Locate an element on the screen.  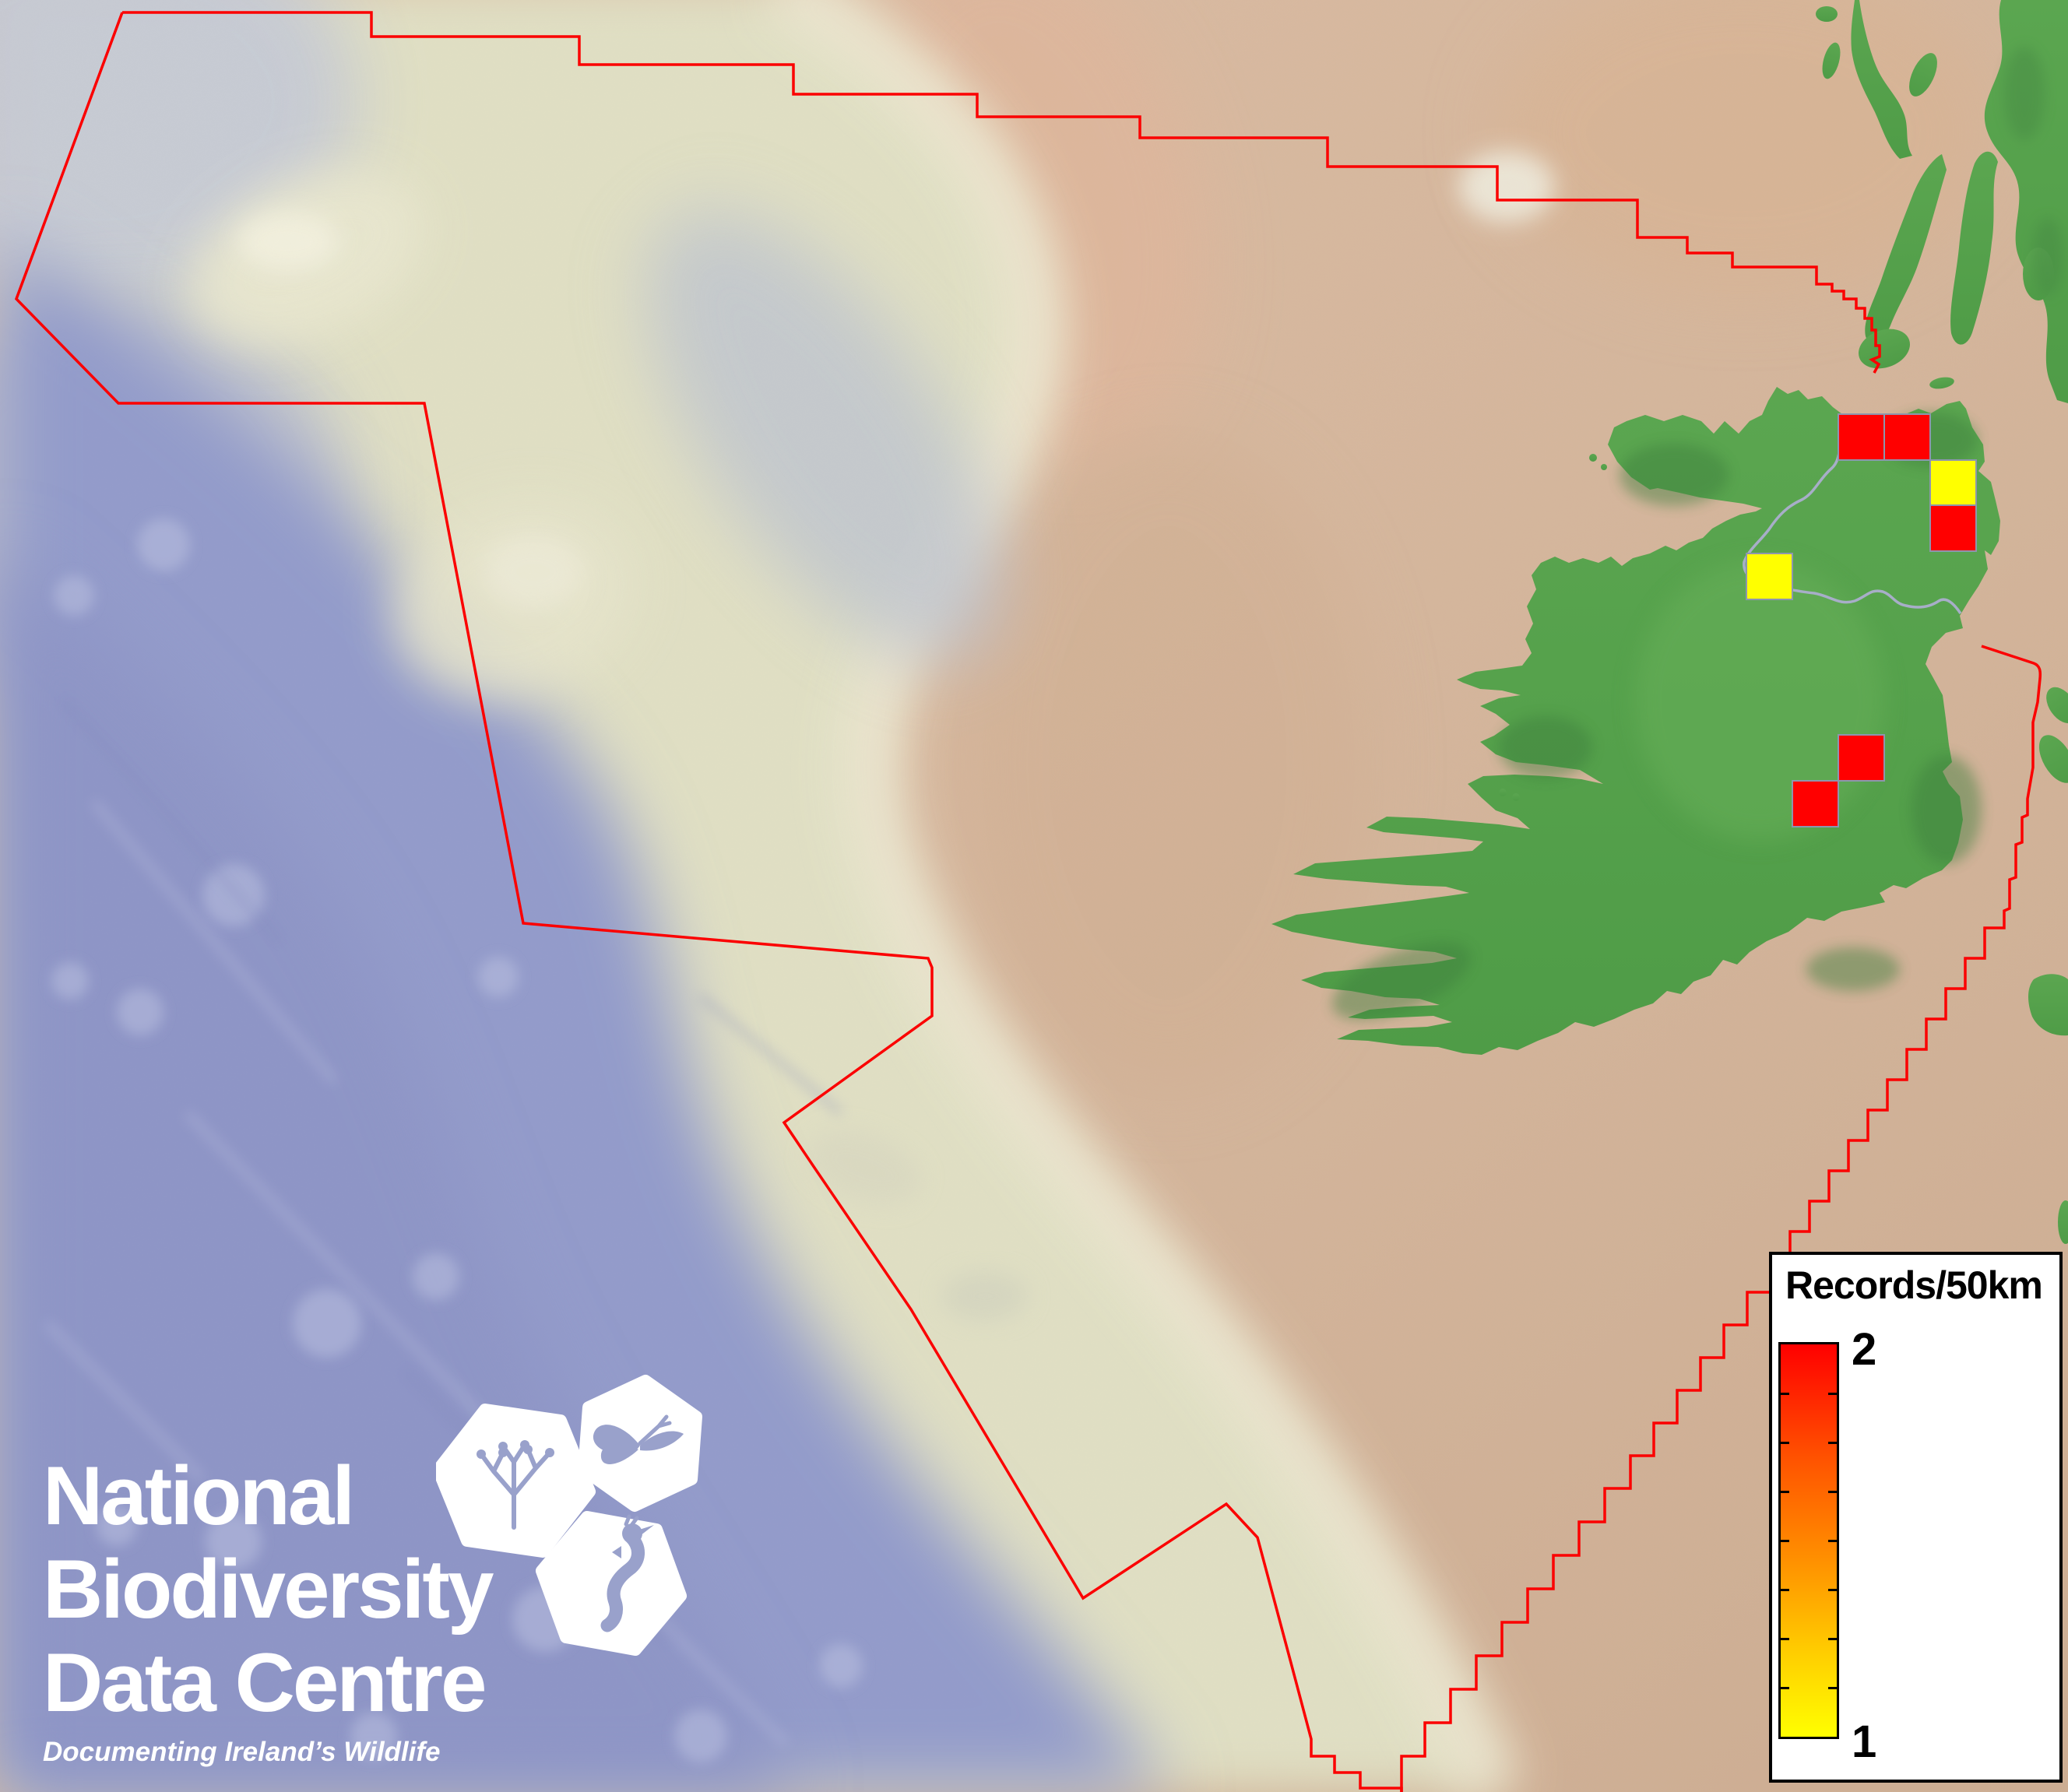
seahorse-icon is located at coordinates (611, 1583).